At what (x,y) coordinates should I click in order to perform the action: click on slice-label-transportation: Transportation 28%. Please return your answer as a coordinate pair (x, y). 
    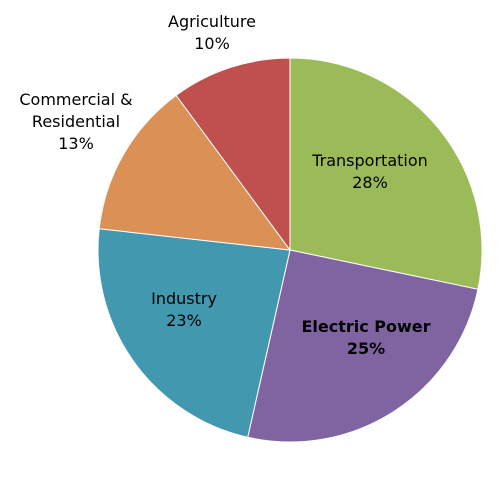
    Looking at the image, I should click on (369, 171).